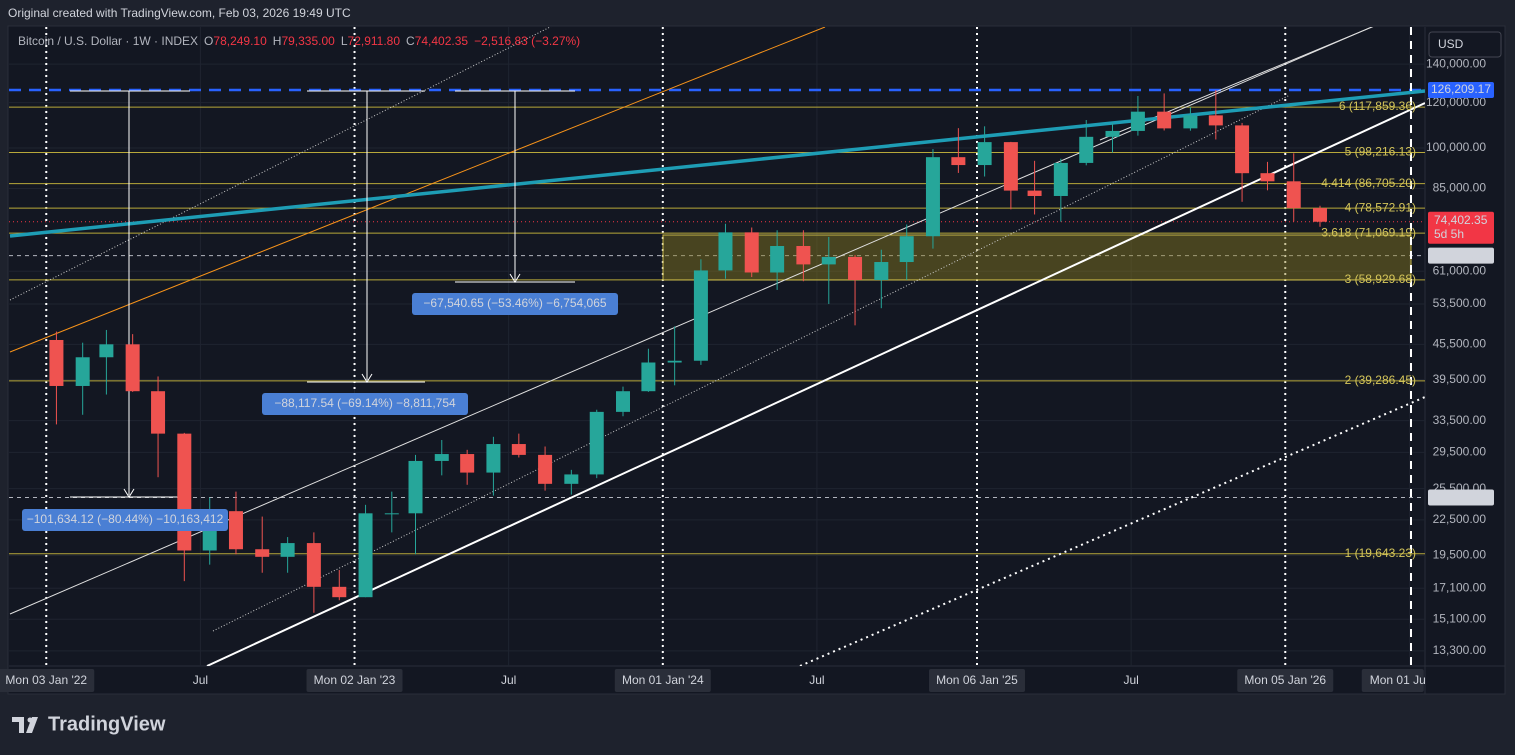  I want to click on level-label: 4.414 (86,705.20), so click(1368, 183).